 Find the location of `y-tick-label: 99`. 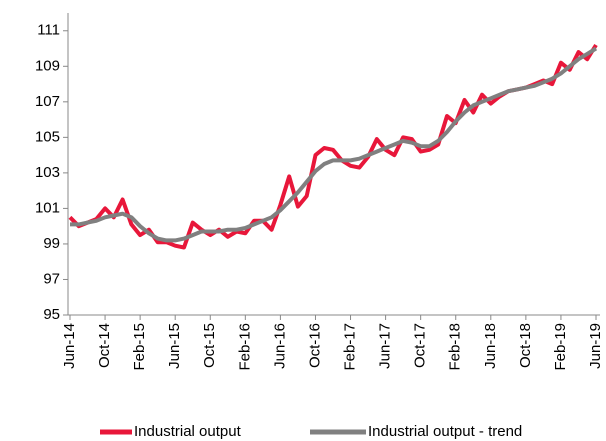

y-tick-label: 99 is located at coordinates (51, 243).